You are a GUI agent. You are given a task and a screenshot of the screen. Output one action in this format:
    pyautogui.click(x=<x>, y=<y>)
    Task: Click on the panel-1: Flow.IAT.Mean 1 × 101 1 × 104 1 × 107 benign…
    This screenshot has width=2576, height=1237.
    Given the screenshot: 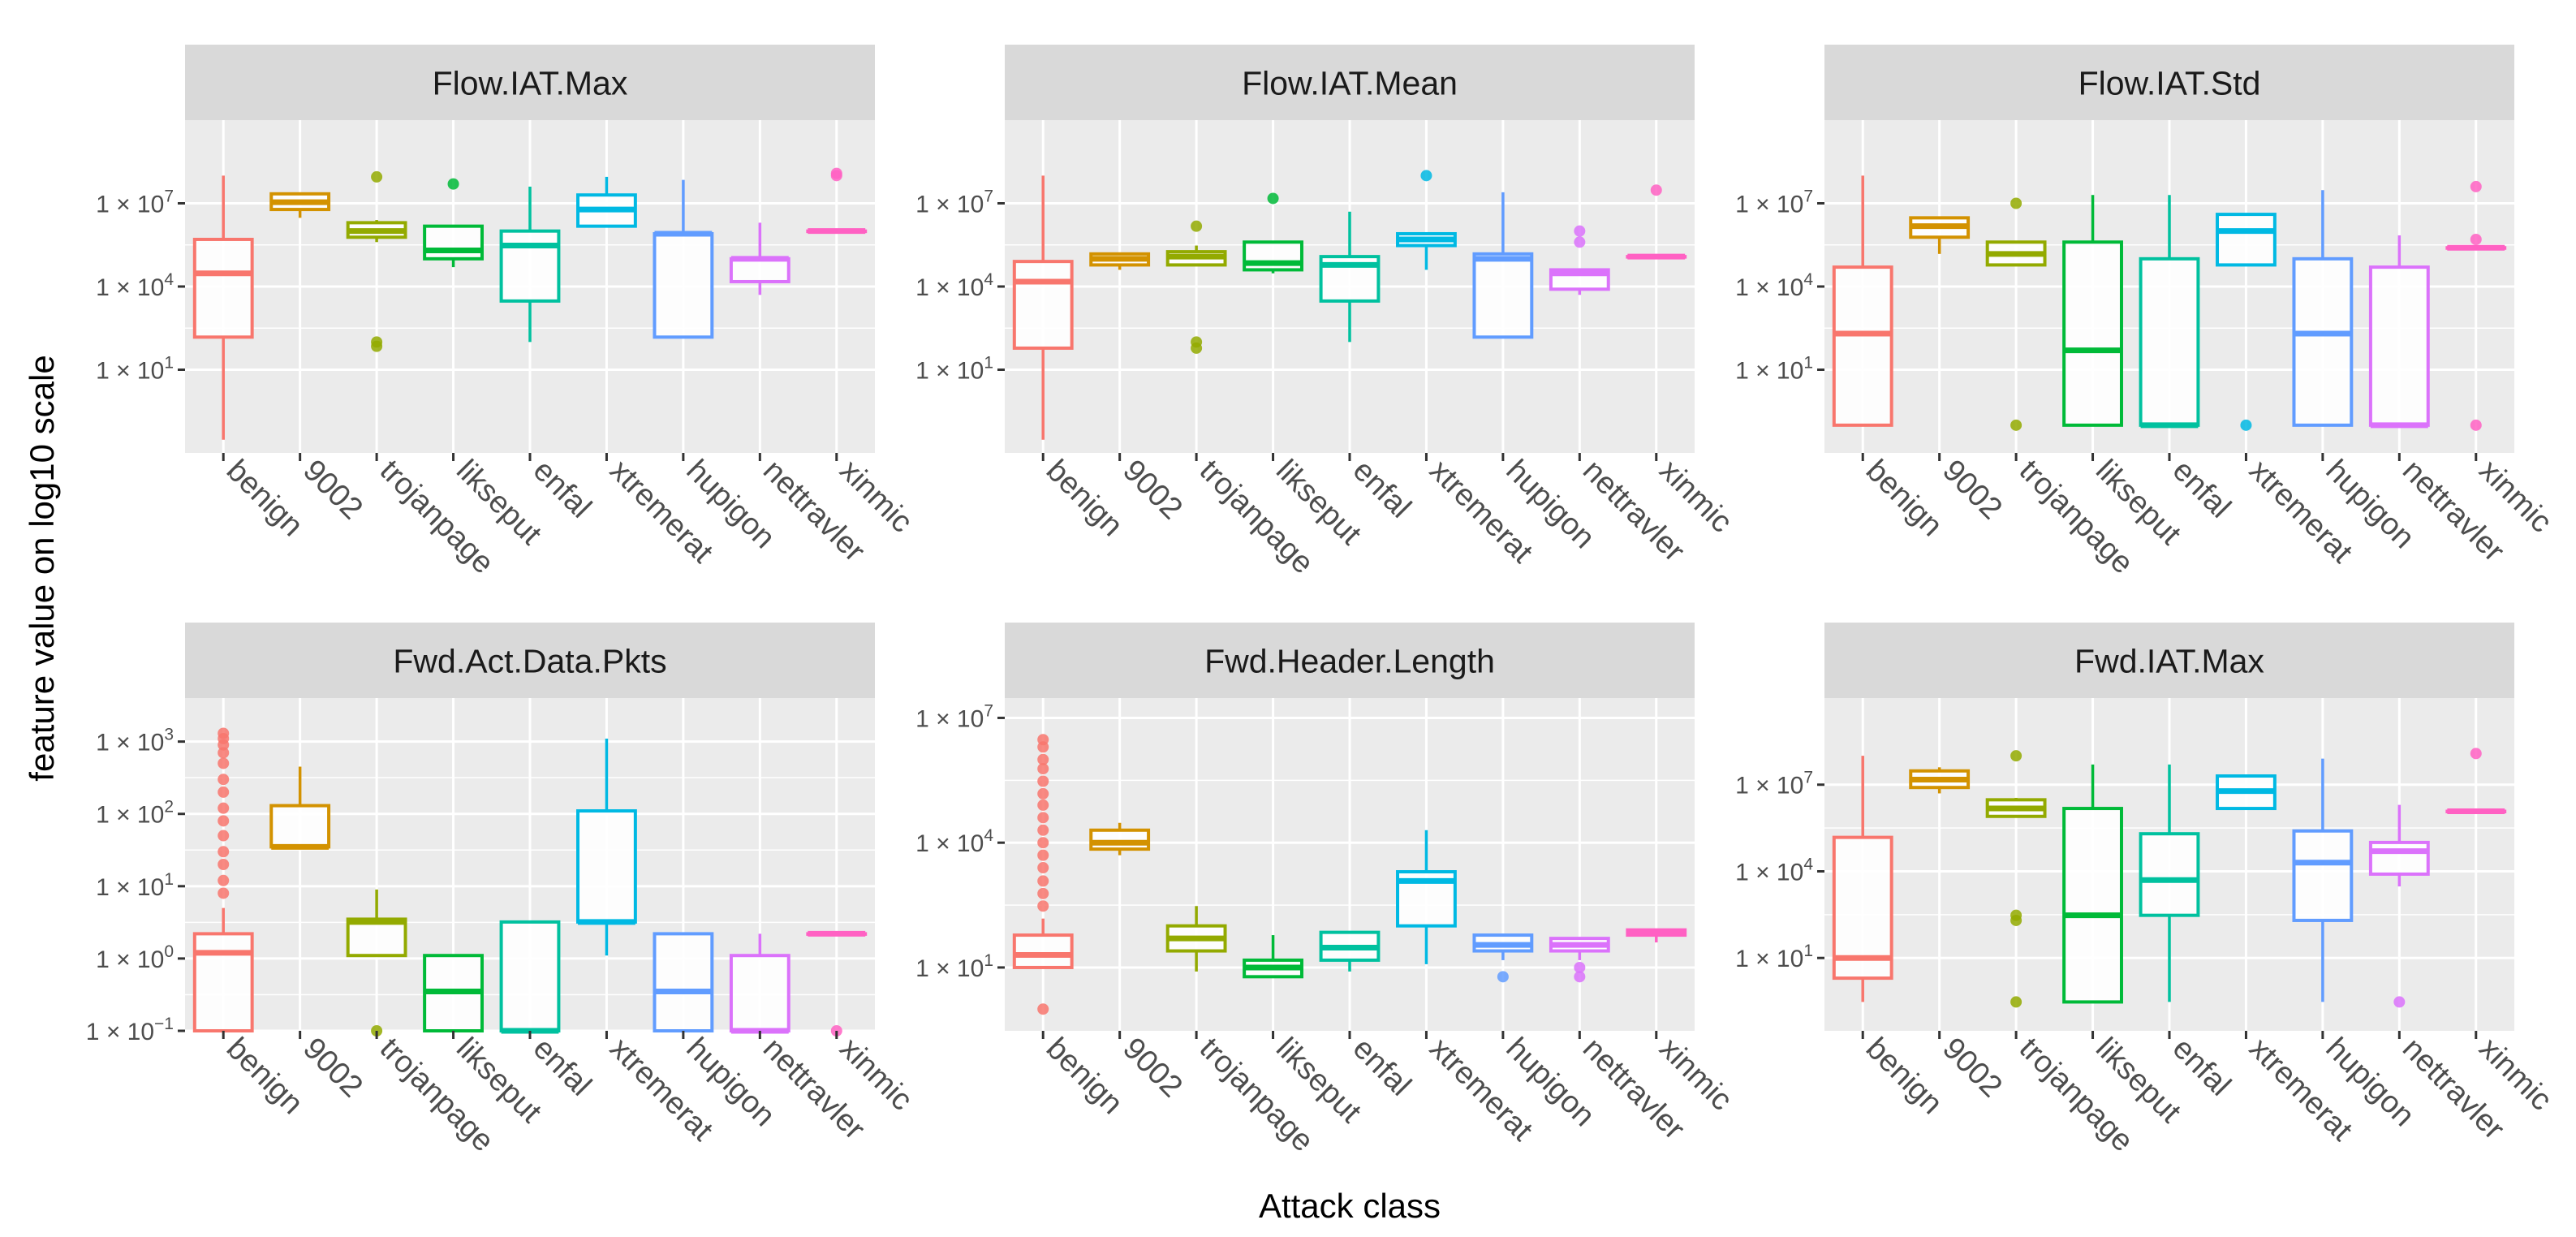 What is the action you would take?
    pyautogui.click(x=1326, y=312)
    